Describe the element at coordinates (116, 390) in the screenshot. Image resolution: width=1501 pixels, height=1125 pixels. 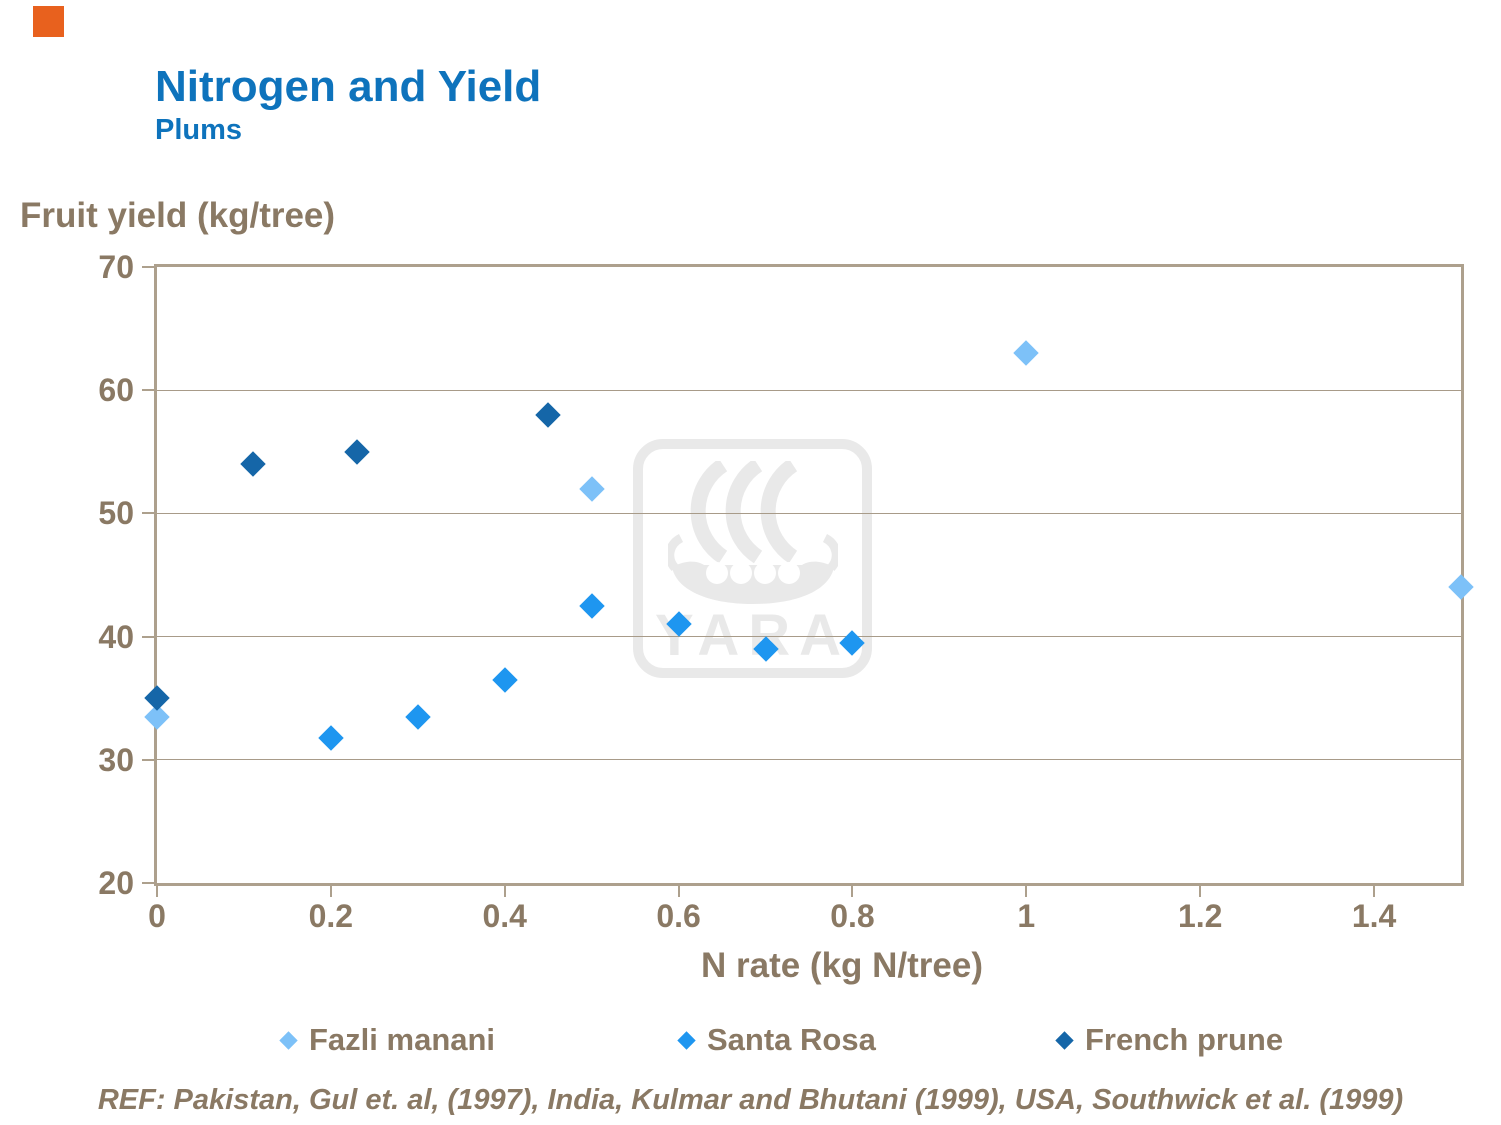
I see `y-tick-label: 60` at that location.